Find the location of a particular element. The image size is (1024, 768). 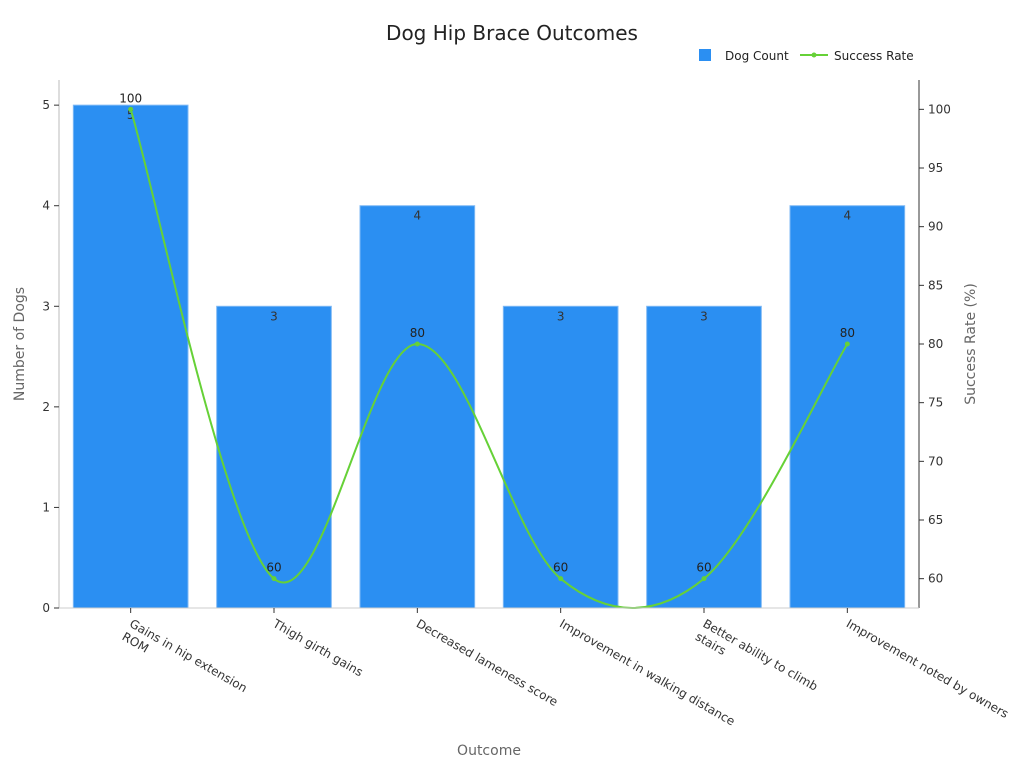

x-tick-label-gains-in-hip-extension-rom: Gains in hip extensionROM is located at coordinates (185, 662).